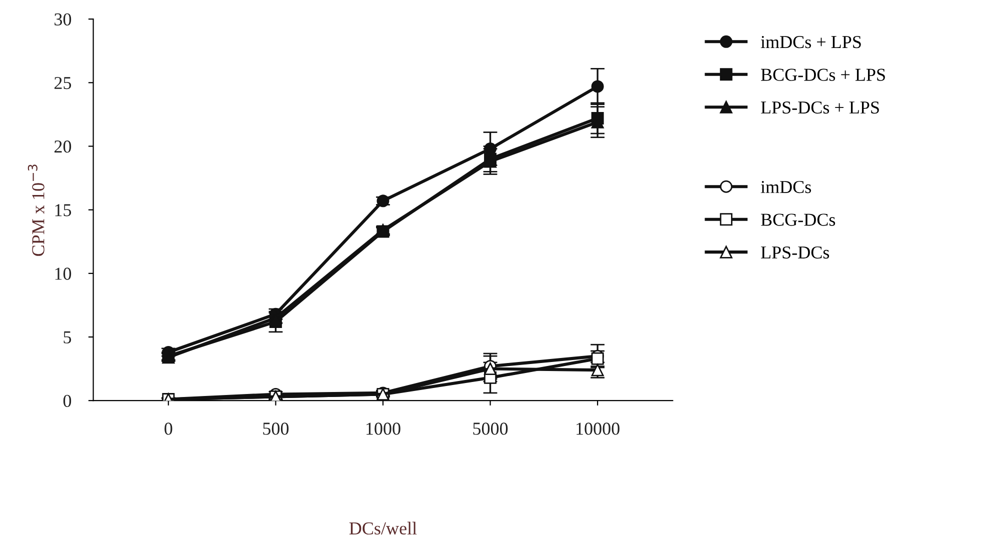 Image resolution: width=982 pixels, height=545 pixels. What do you see at coordinates (168, 428) in the screenshot?
I see `x-tick-label: 0` at bounding box center [168, 428].